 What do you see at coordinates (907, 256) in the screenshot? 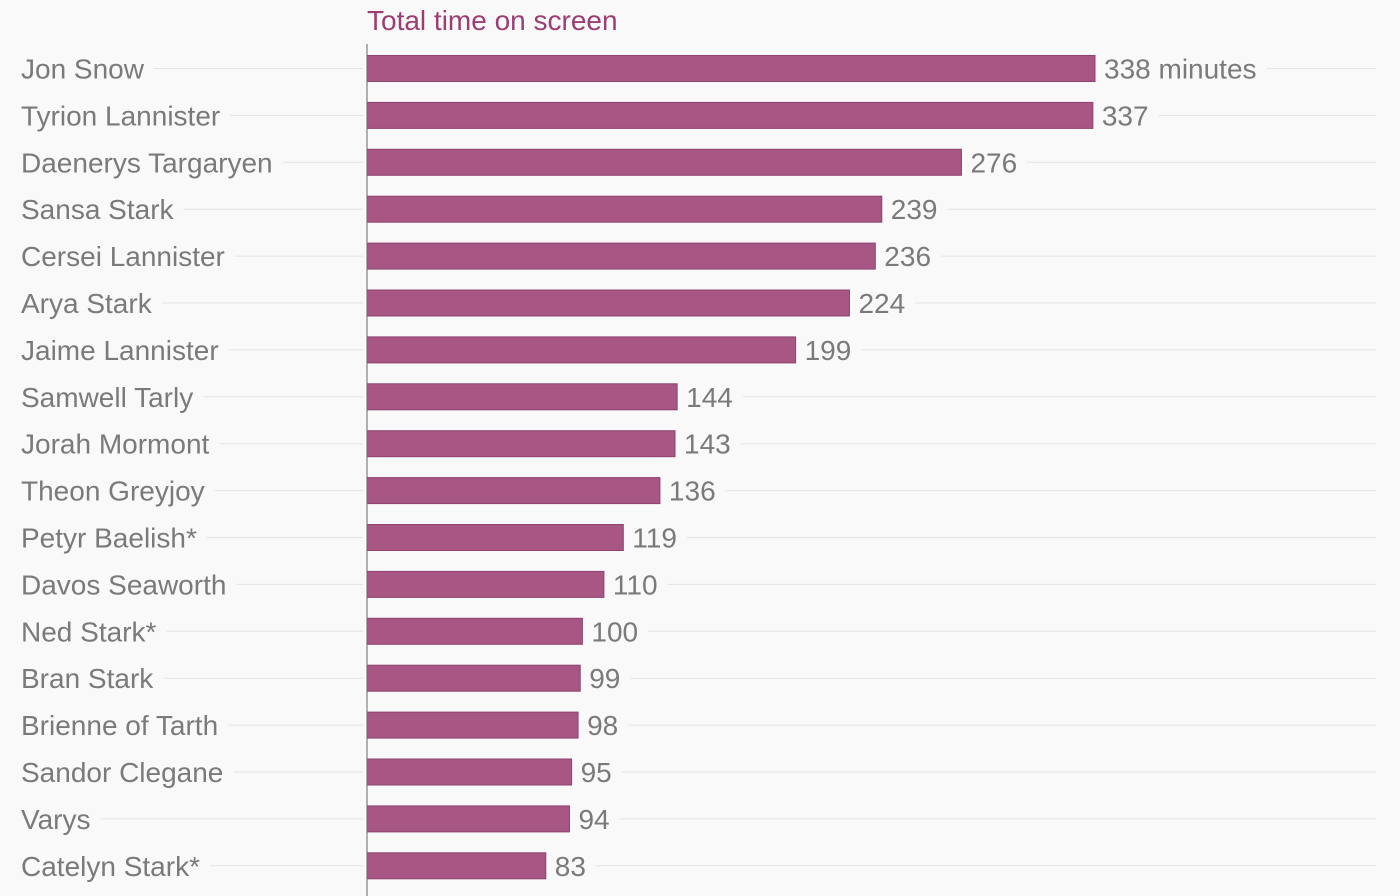
I see `value-label: 236` at bounding box center [907, 256].